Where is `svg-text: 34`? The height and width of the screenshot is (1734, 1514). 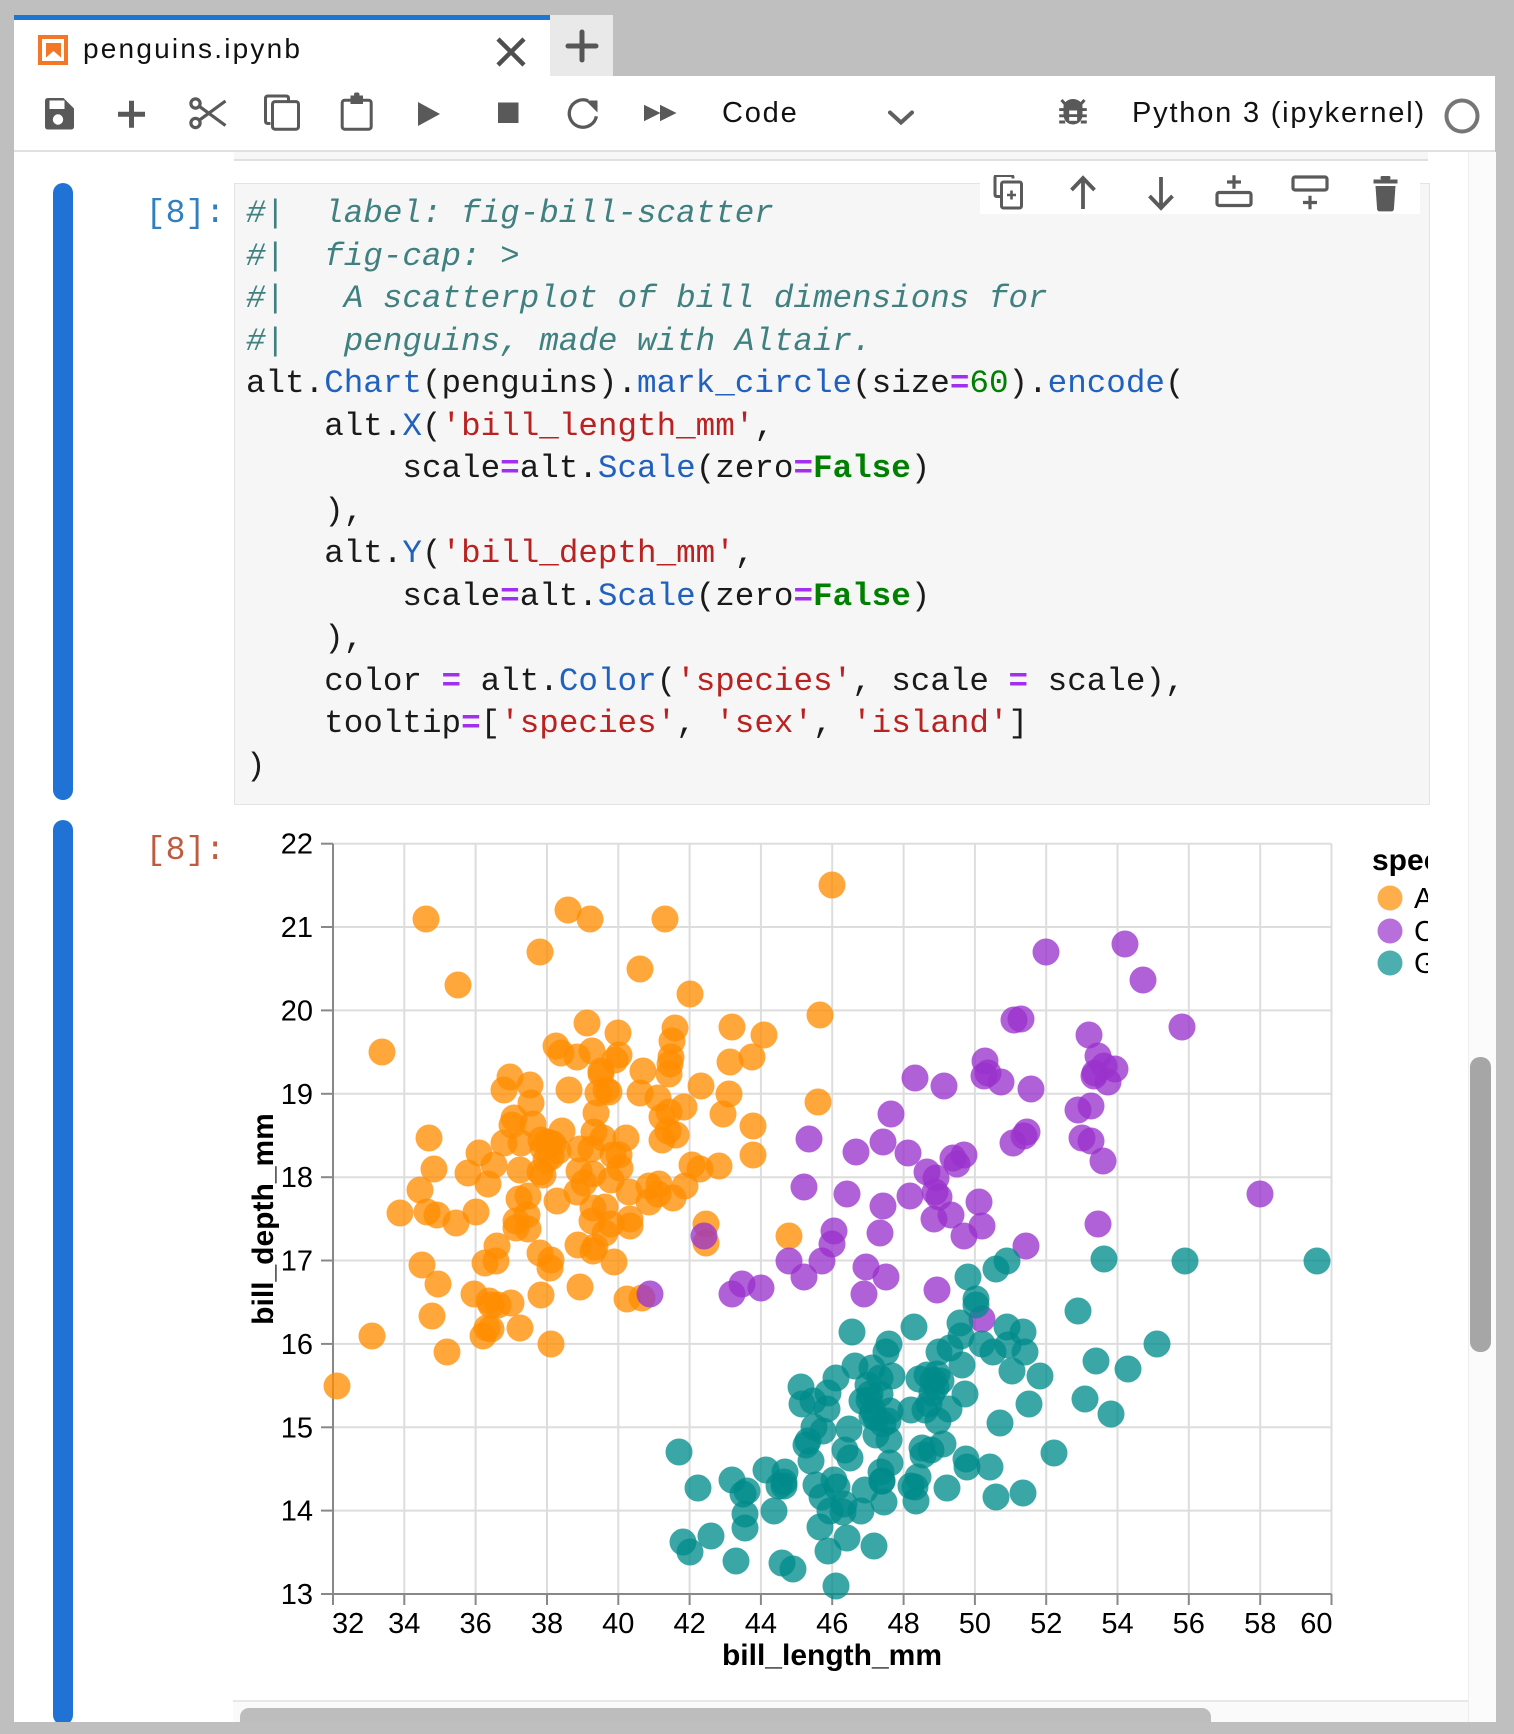 svg-text: 34 is located at coordinates (404, 1624).